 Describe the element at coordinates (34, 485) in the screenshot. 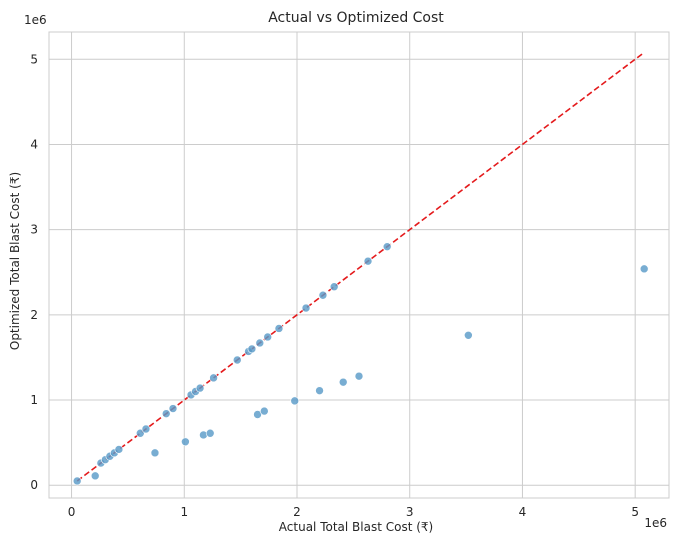

I see `y-tick-label: 0` at that location.